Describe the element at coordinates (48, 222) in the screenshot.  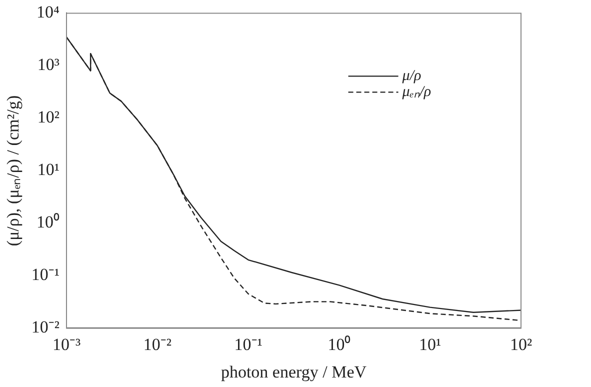
I see `y-tick-label: 10⁰` at that location.